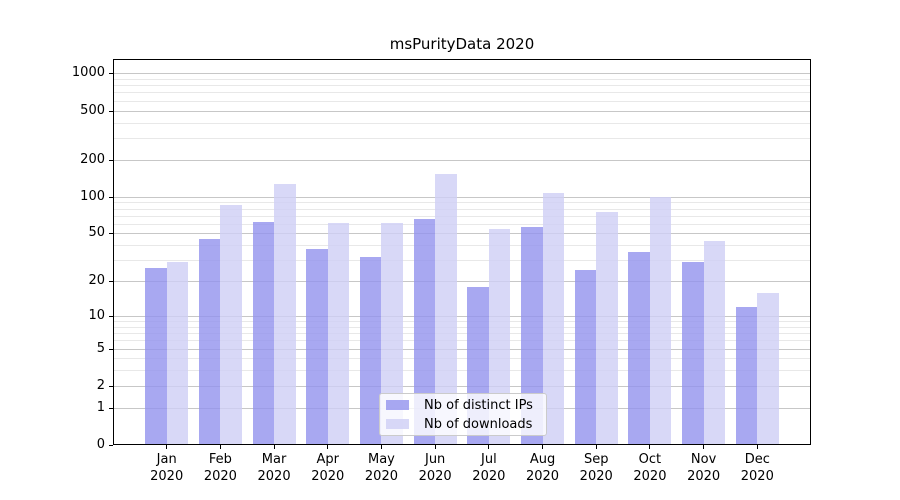  I want to click on y-tick-label: 5, so click(100, 348).